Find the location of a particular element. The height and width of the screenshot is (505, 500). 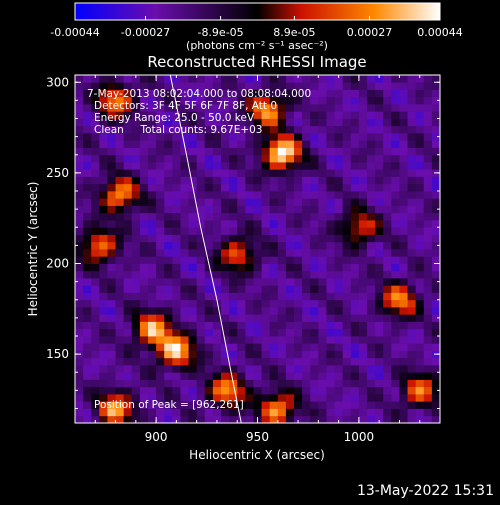

colorbar-unit-label: (photons cm⁻² s⁻¹ asec⁻²) is located at coordinates (257, 45).